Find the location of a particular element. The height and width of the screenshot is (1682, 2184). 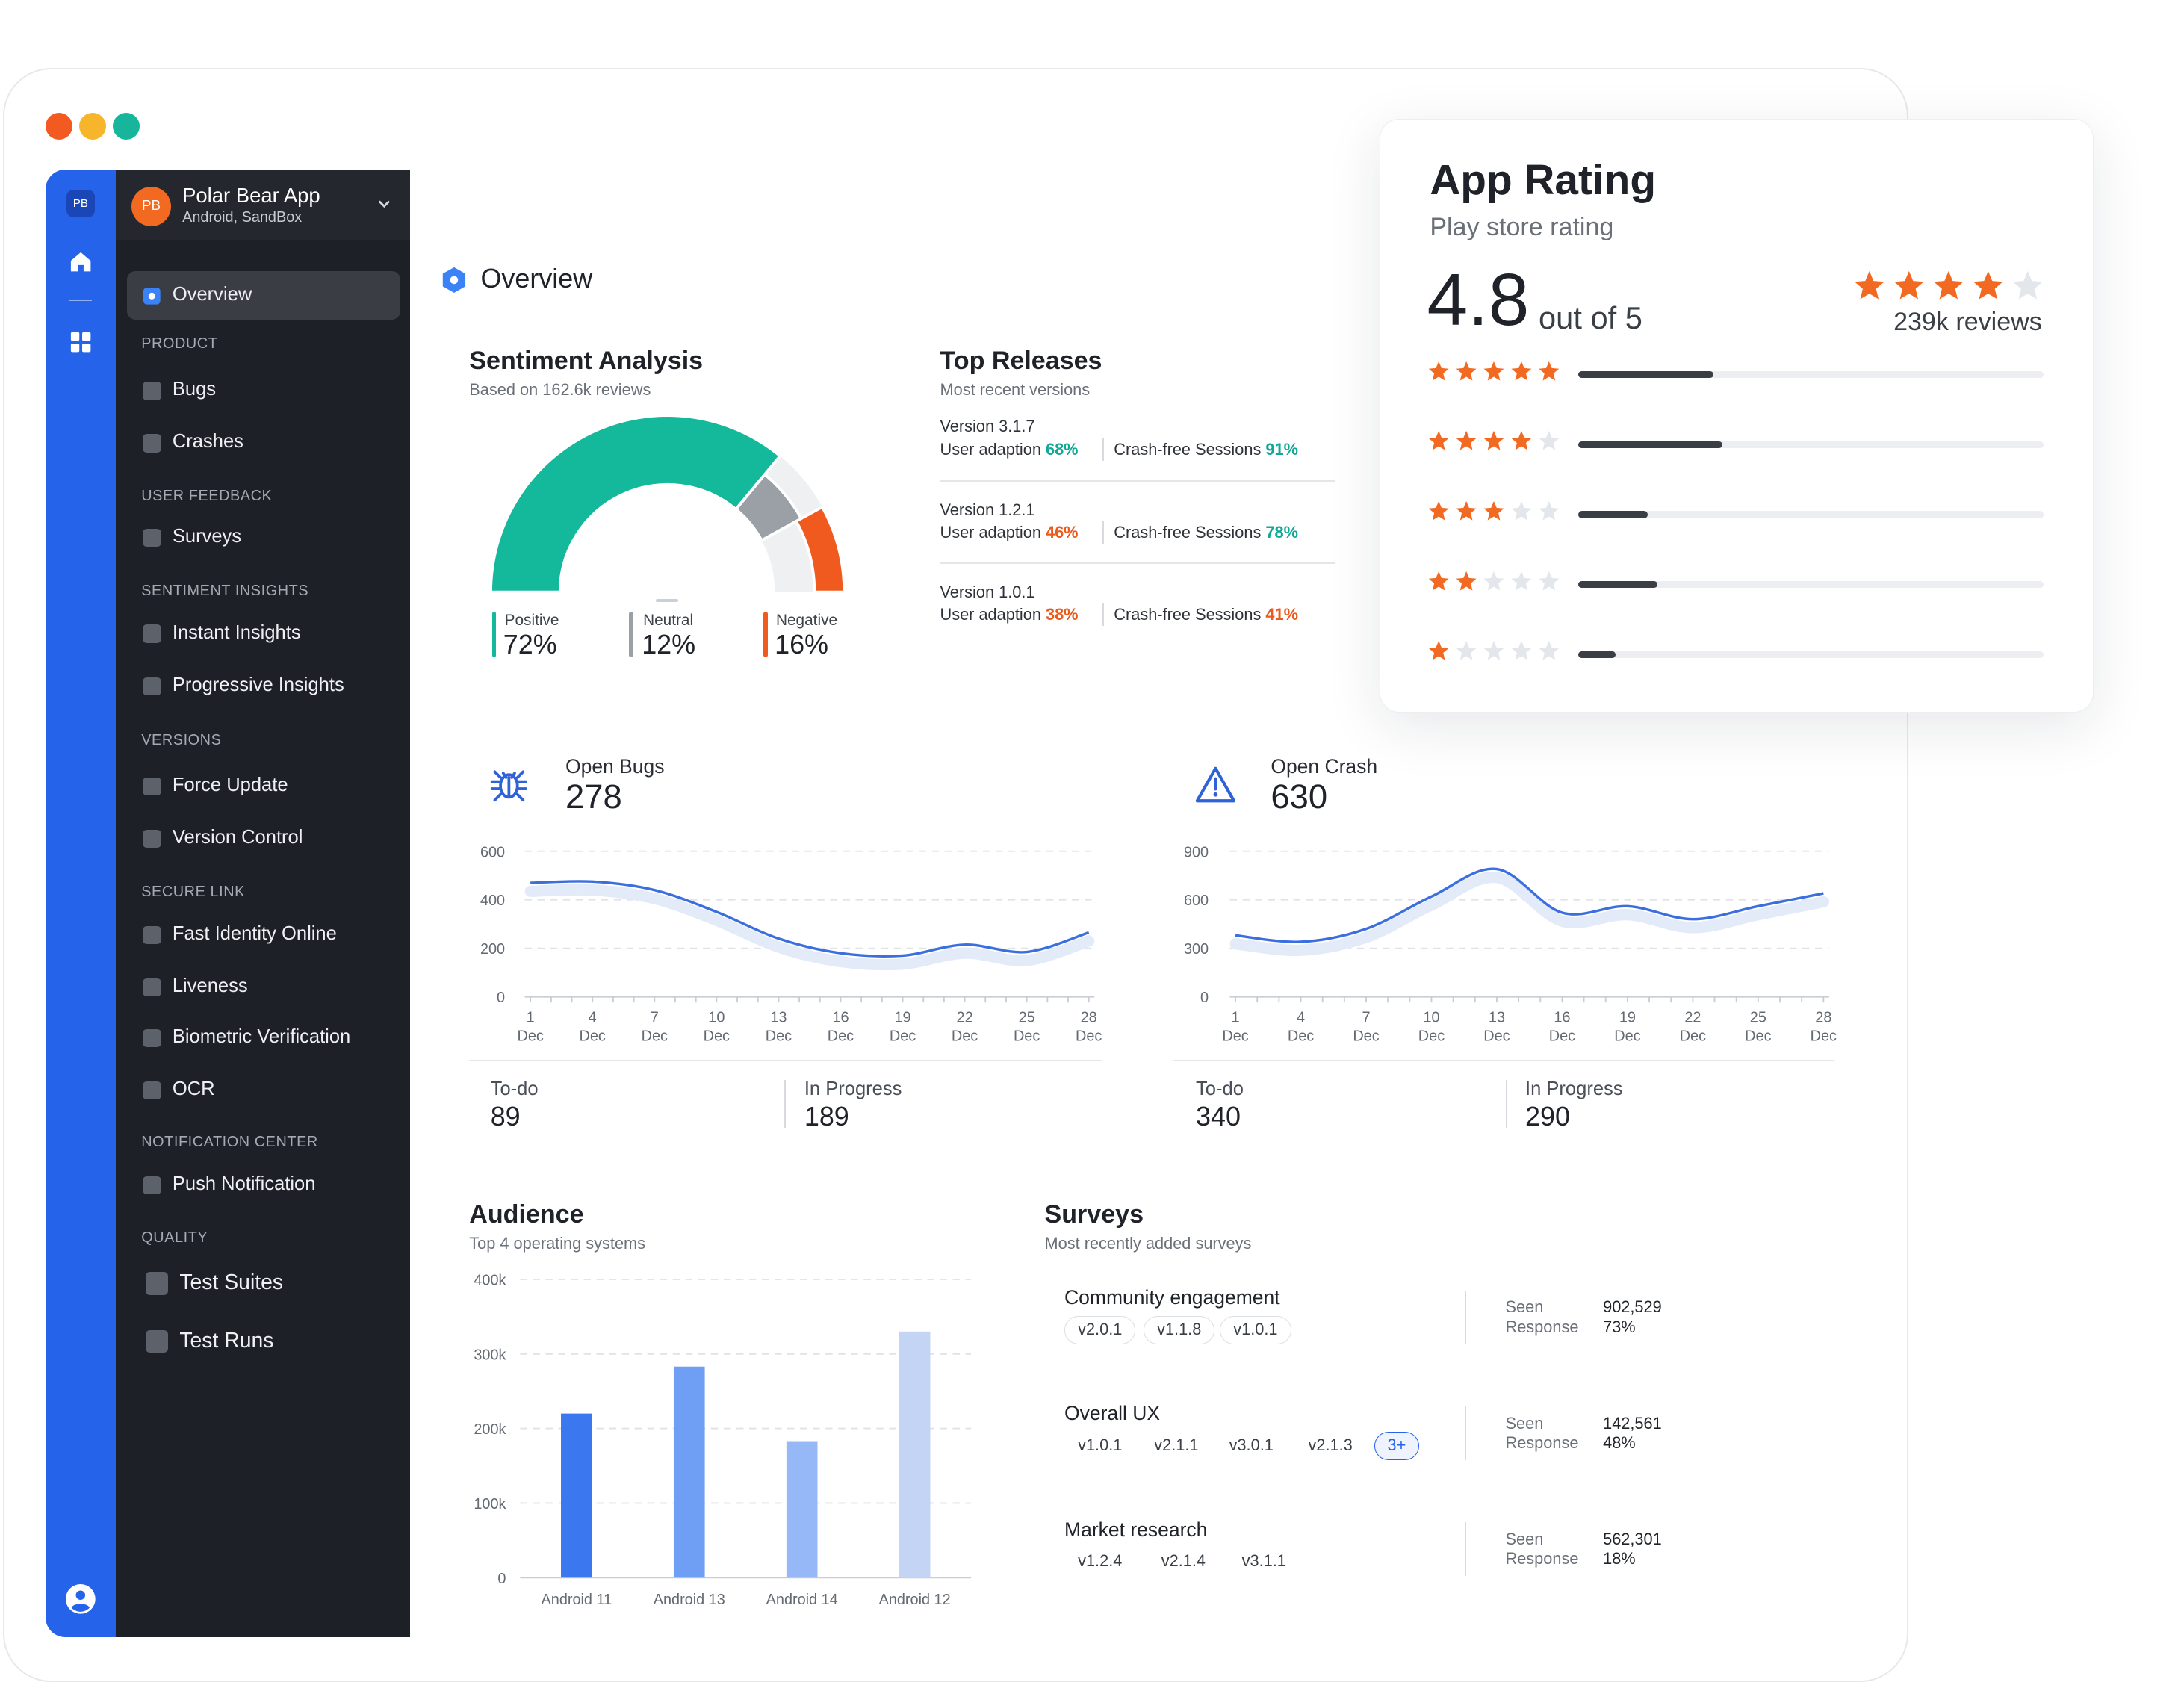

response-value: 73% is located at coordinates (1619, 1326).